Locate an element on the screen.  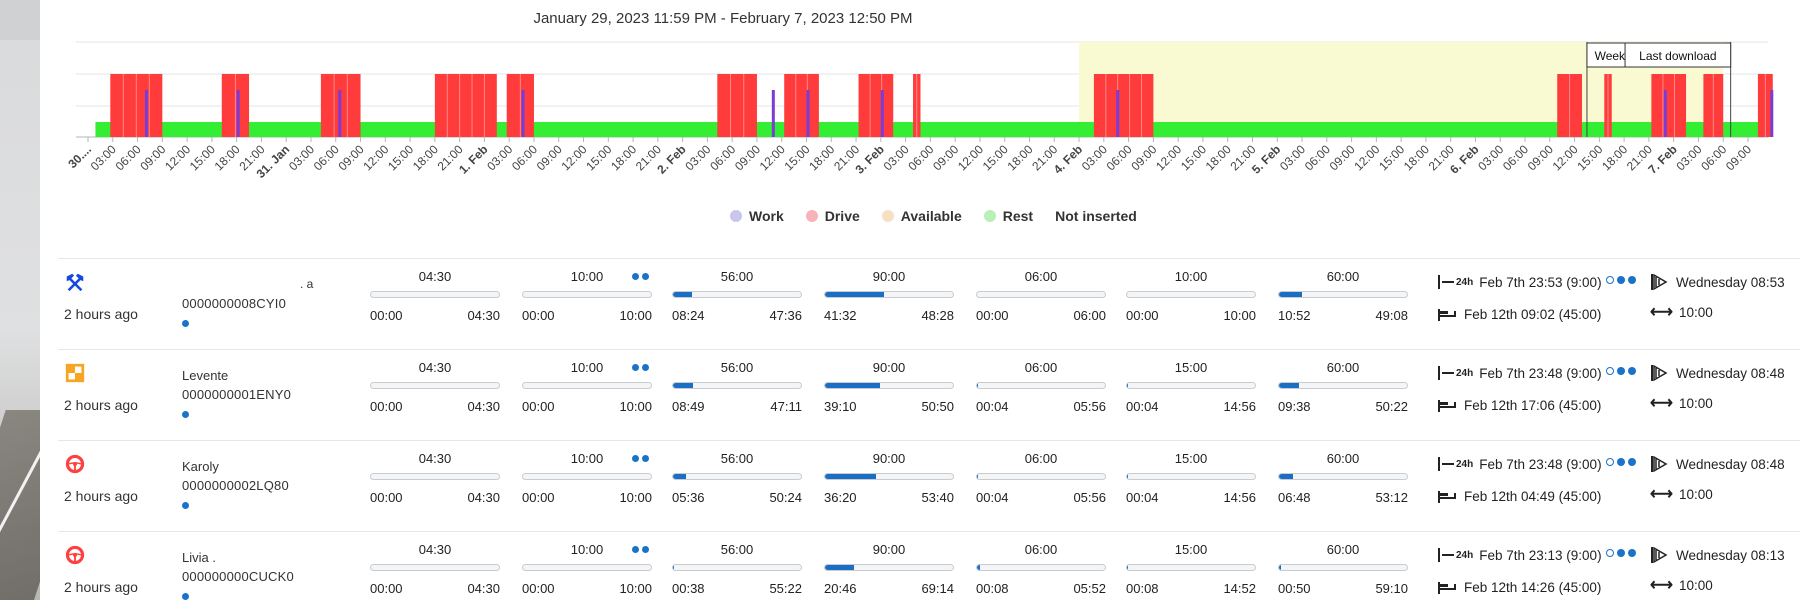
finish-flag-icon is located at coordinates (1659, 464).